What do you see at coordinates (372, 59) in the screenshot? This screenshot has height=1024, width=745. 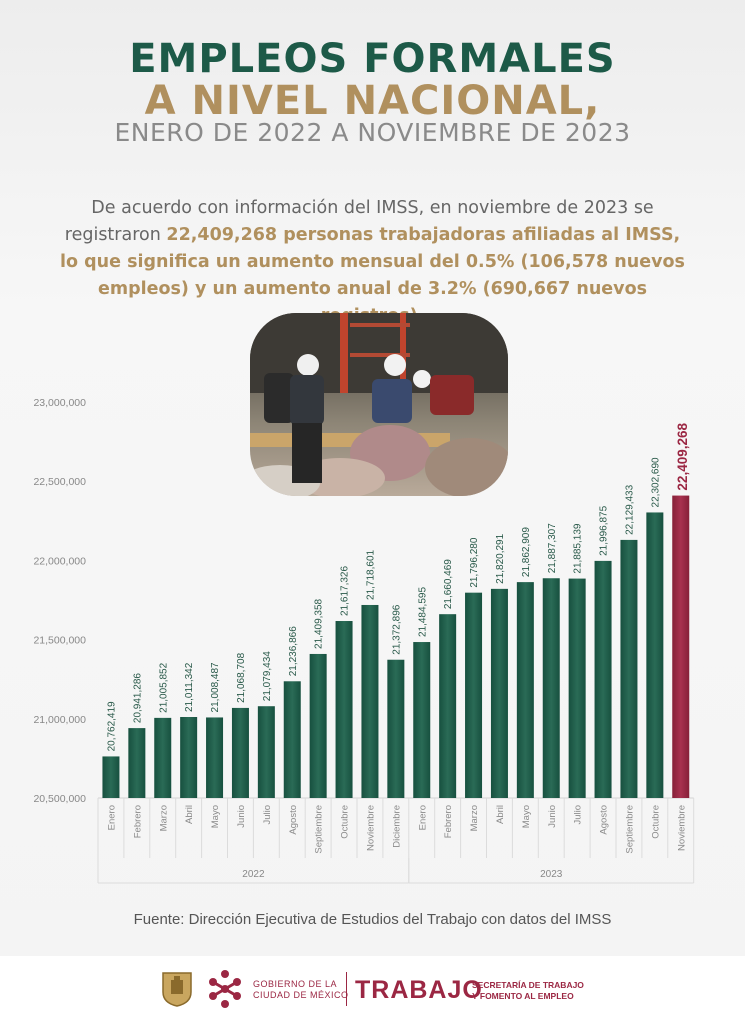 I see `title-line-1: EMPLEOS FORMALES` at bounding box center [372, 59].